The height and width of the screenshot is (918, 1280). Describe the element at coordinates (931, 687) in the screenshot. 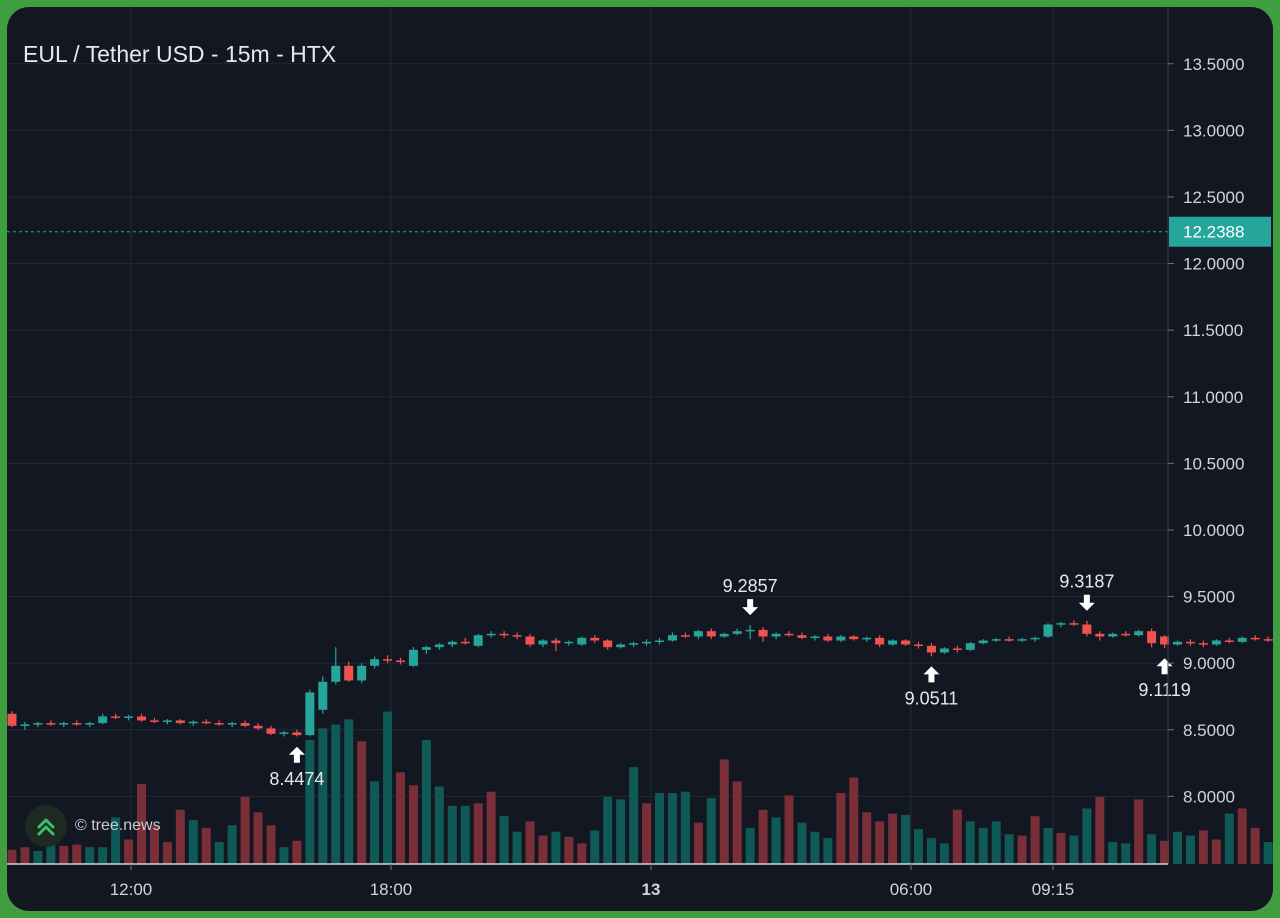

I see `low-marker: 9.0511` at that location.